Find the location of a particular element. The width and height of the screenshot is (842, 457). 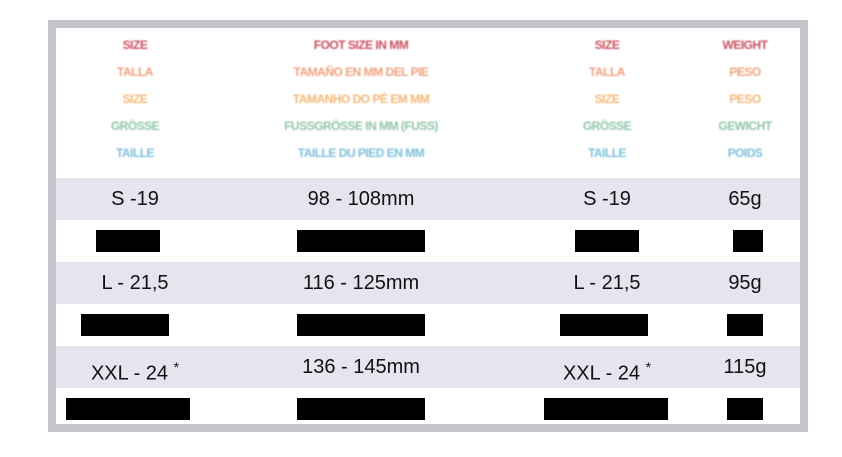

table-row: XXL - 24 * 136 - 145mm XXL - 24 * 115g is located at coordinates (428, 367).